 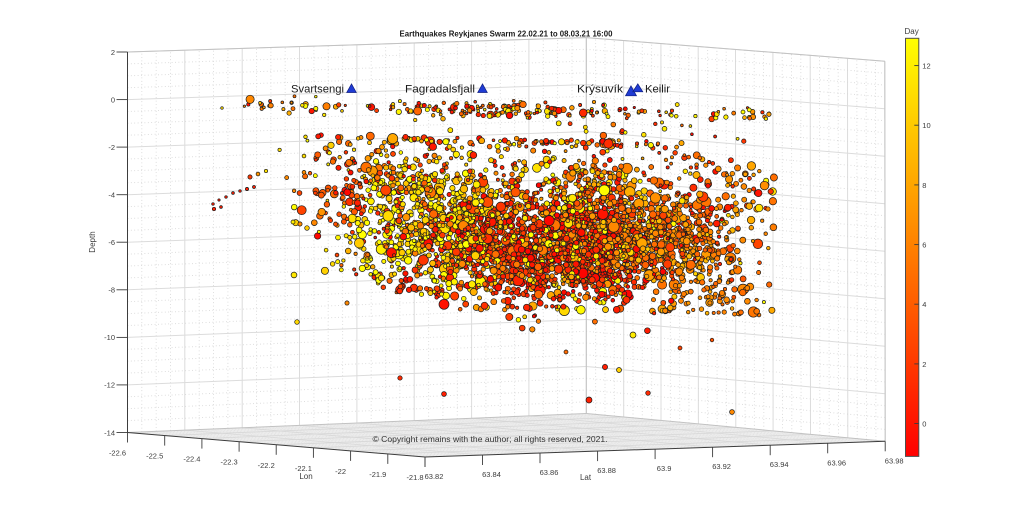 What do you see at coordinates (191, 459) in the screenshot?
I see `svg-text: -22.4` at bounding box center [191, 459].